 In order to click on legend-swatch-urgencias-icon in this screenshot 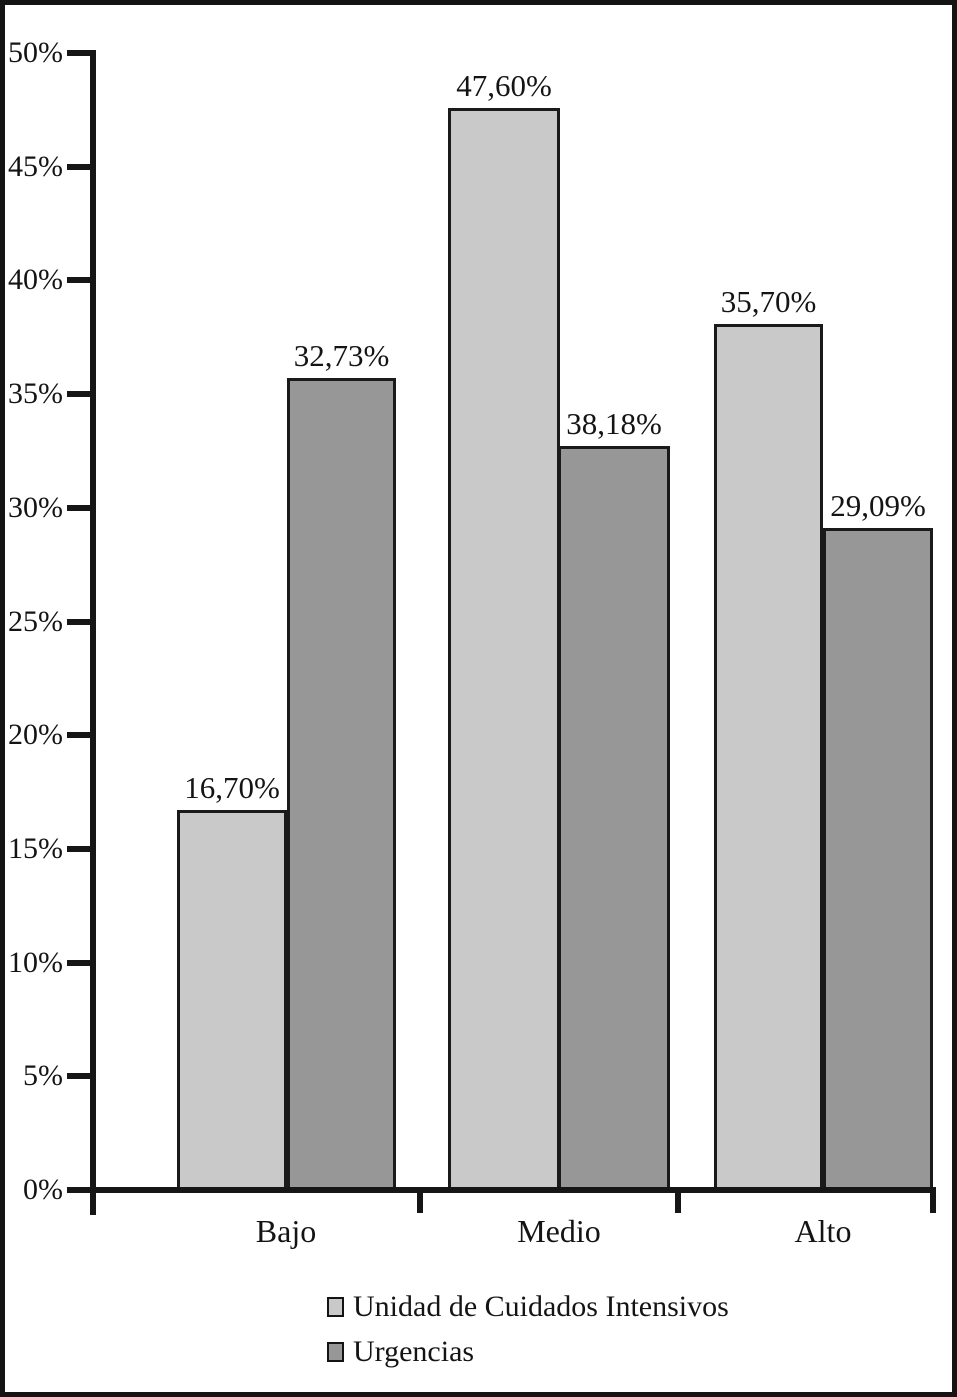, I will do `click(335, 1352)`.